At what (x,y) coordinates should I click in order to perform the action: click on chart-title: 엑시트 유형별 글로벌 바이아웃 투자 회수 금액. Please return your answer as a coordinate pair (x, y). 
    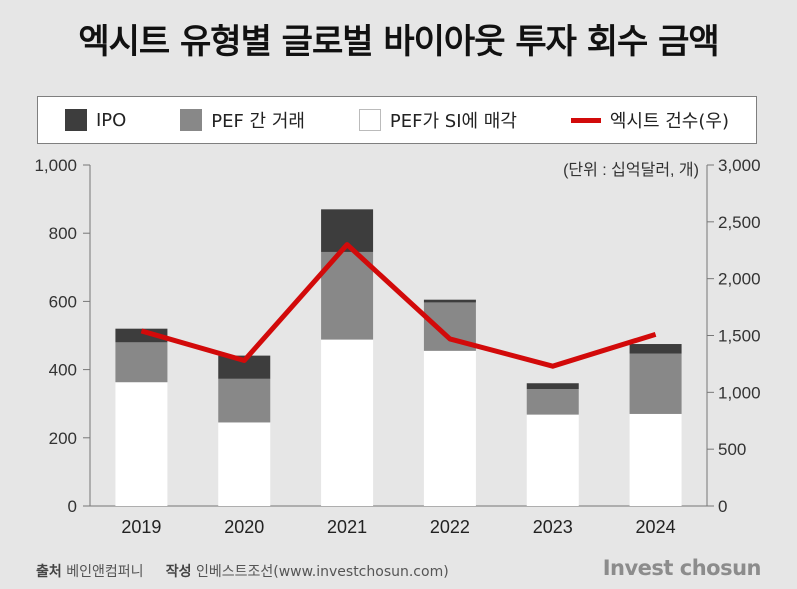
    Looking at the image, I should click on (398, 42).